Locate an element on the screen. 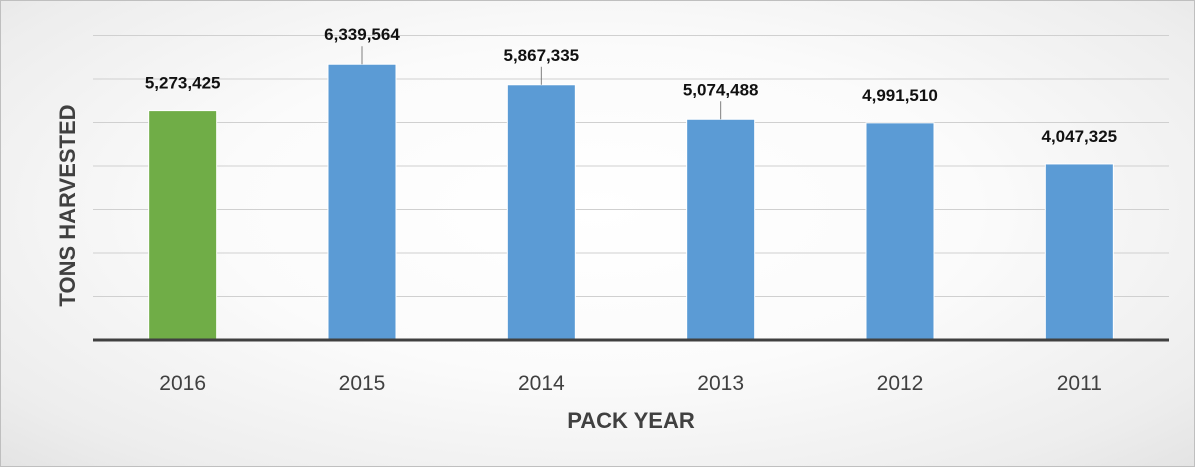  x-tick-label: 2012 is located at coordinates (900, 383).